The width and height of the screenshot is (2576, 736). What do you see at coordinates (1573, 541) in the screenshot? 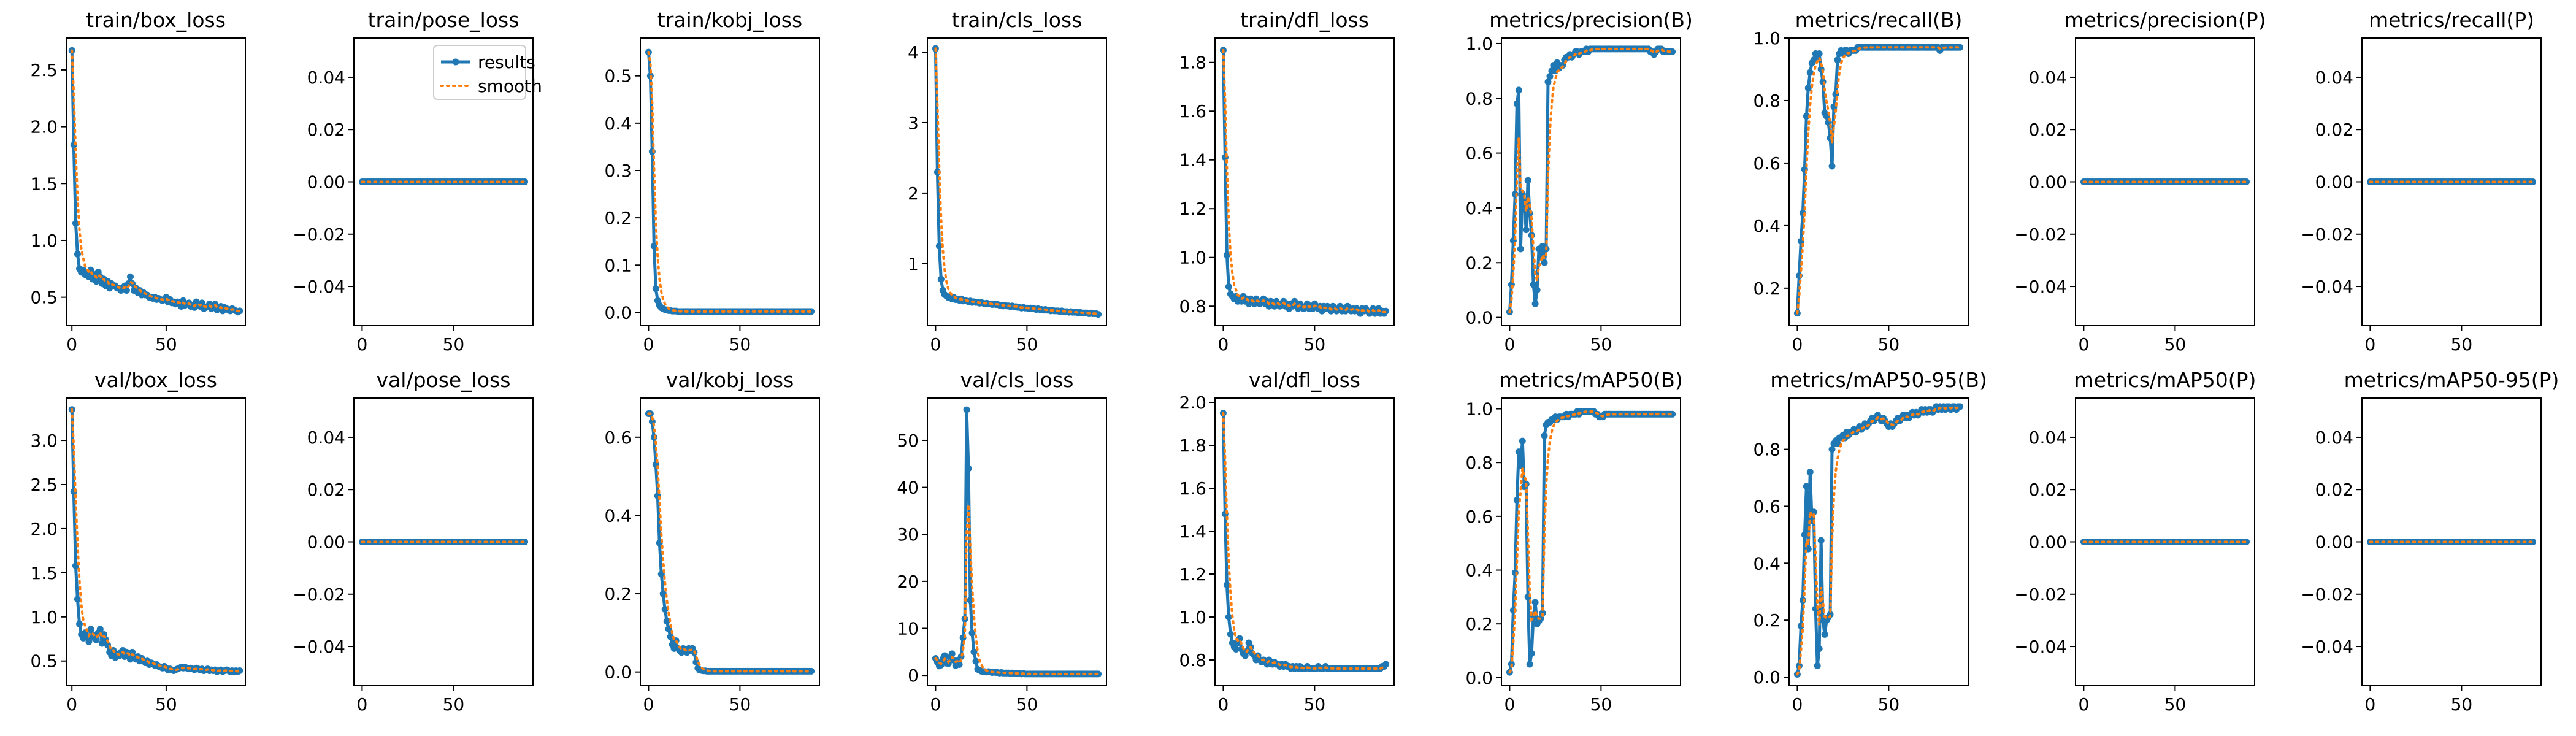
I see `subplot: metrics/mAP50(B) 0 50 0.0 0.2 0.4 0.6 0.8 1.0` at bounding box center [1573, 541].